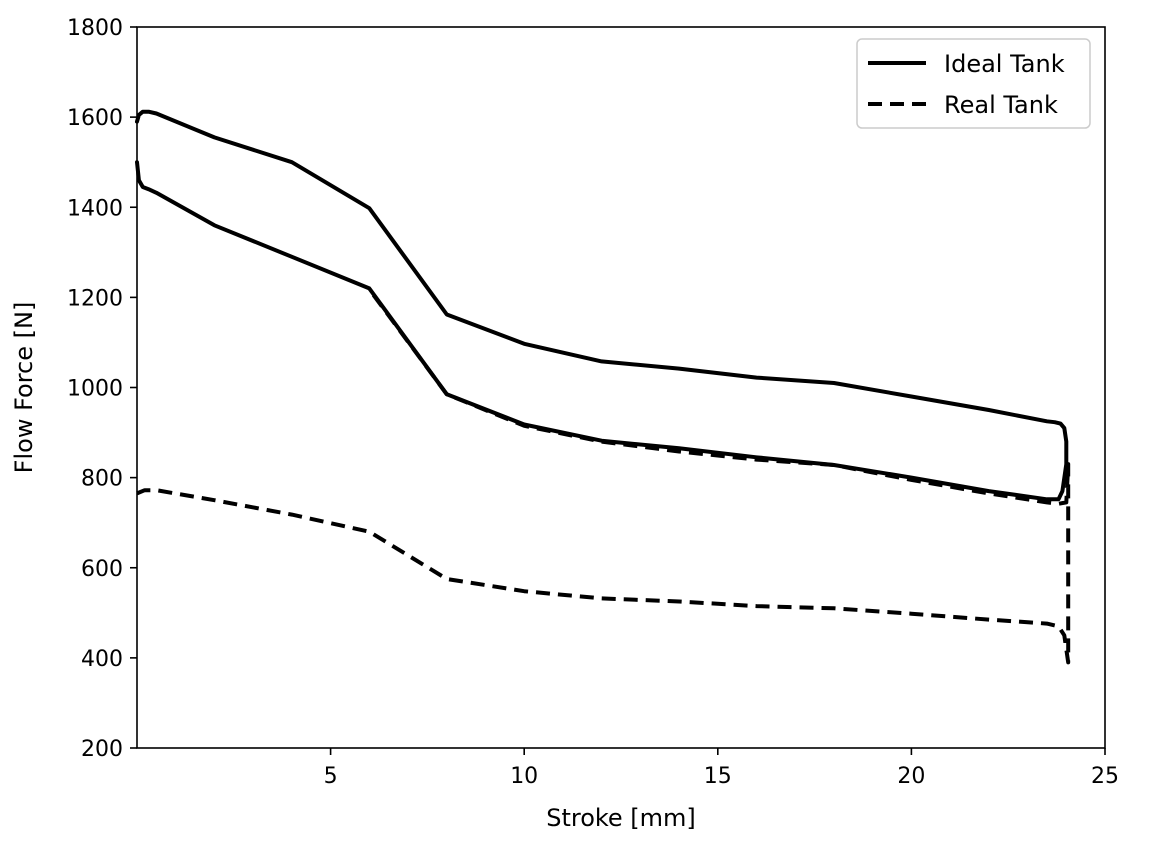  I want to click on y-tick-label: 1400, so click(95, 208).